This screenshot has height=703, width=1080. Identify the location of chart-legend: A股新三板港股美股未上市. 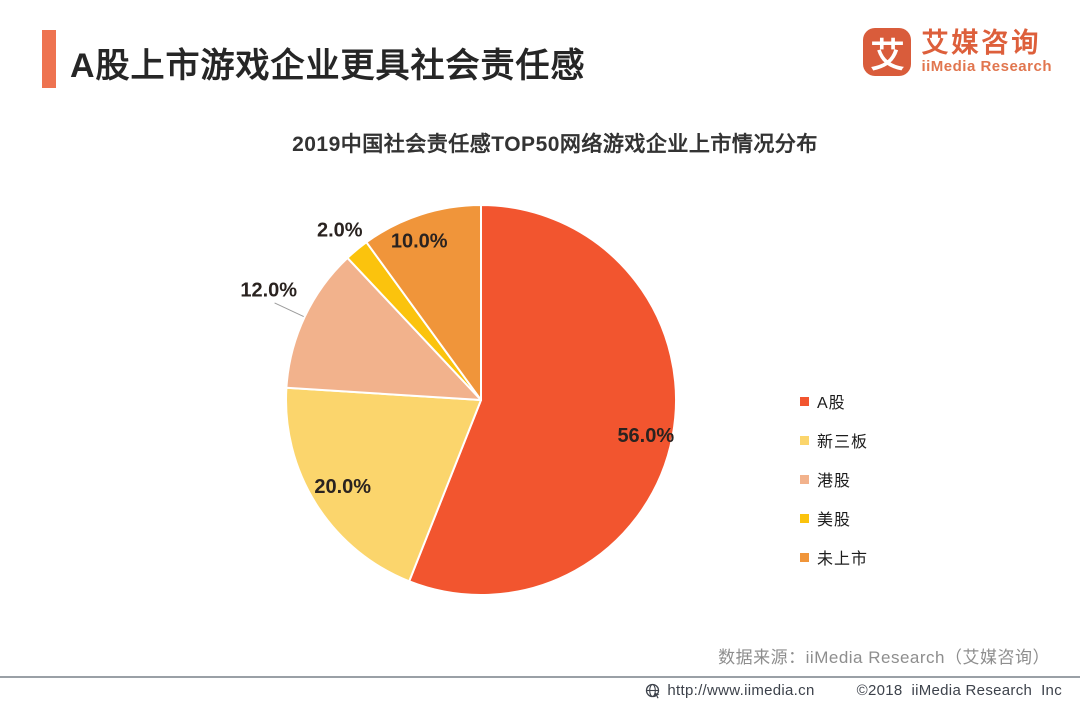
(834, 489).